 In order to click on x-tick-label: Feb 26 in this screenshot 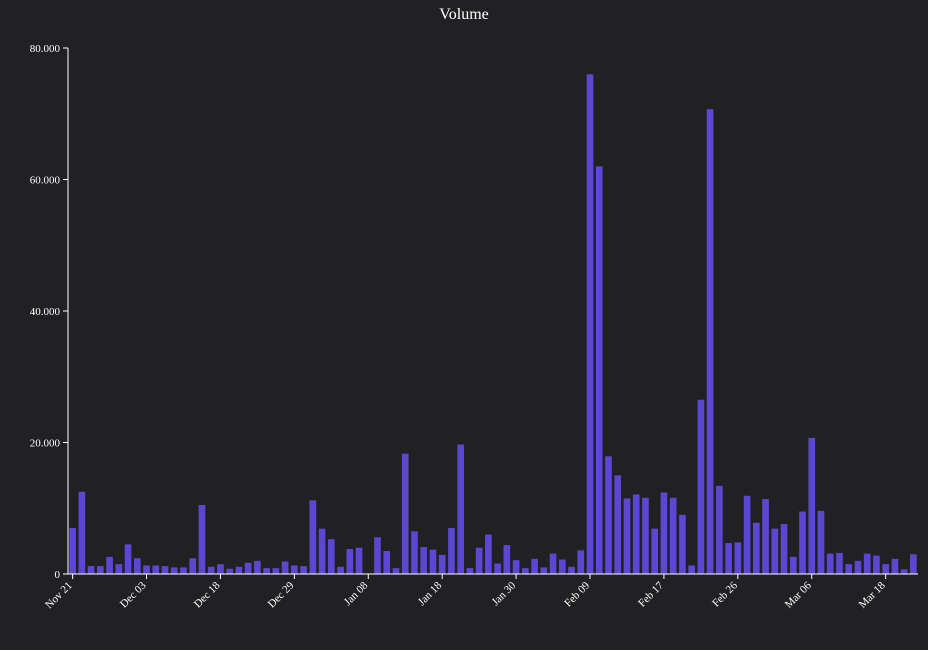, I will do `click(725, 594)`.